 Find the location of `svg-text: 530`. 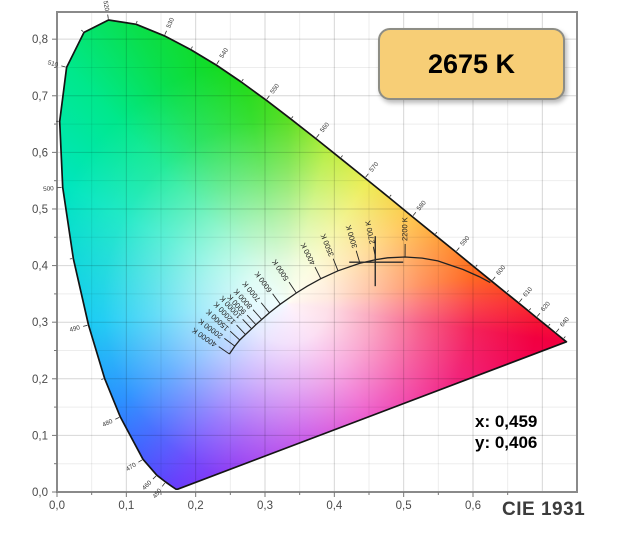

svg-text: 530 is located at coordinates (170, 22).